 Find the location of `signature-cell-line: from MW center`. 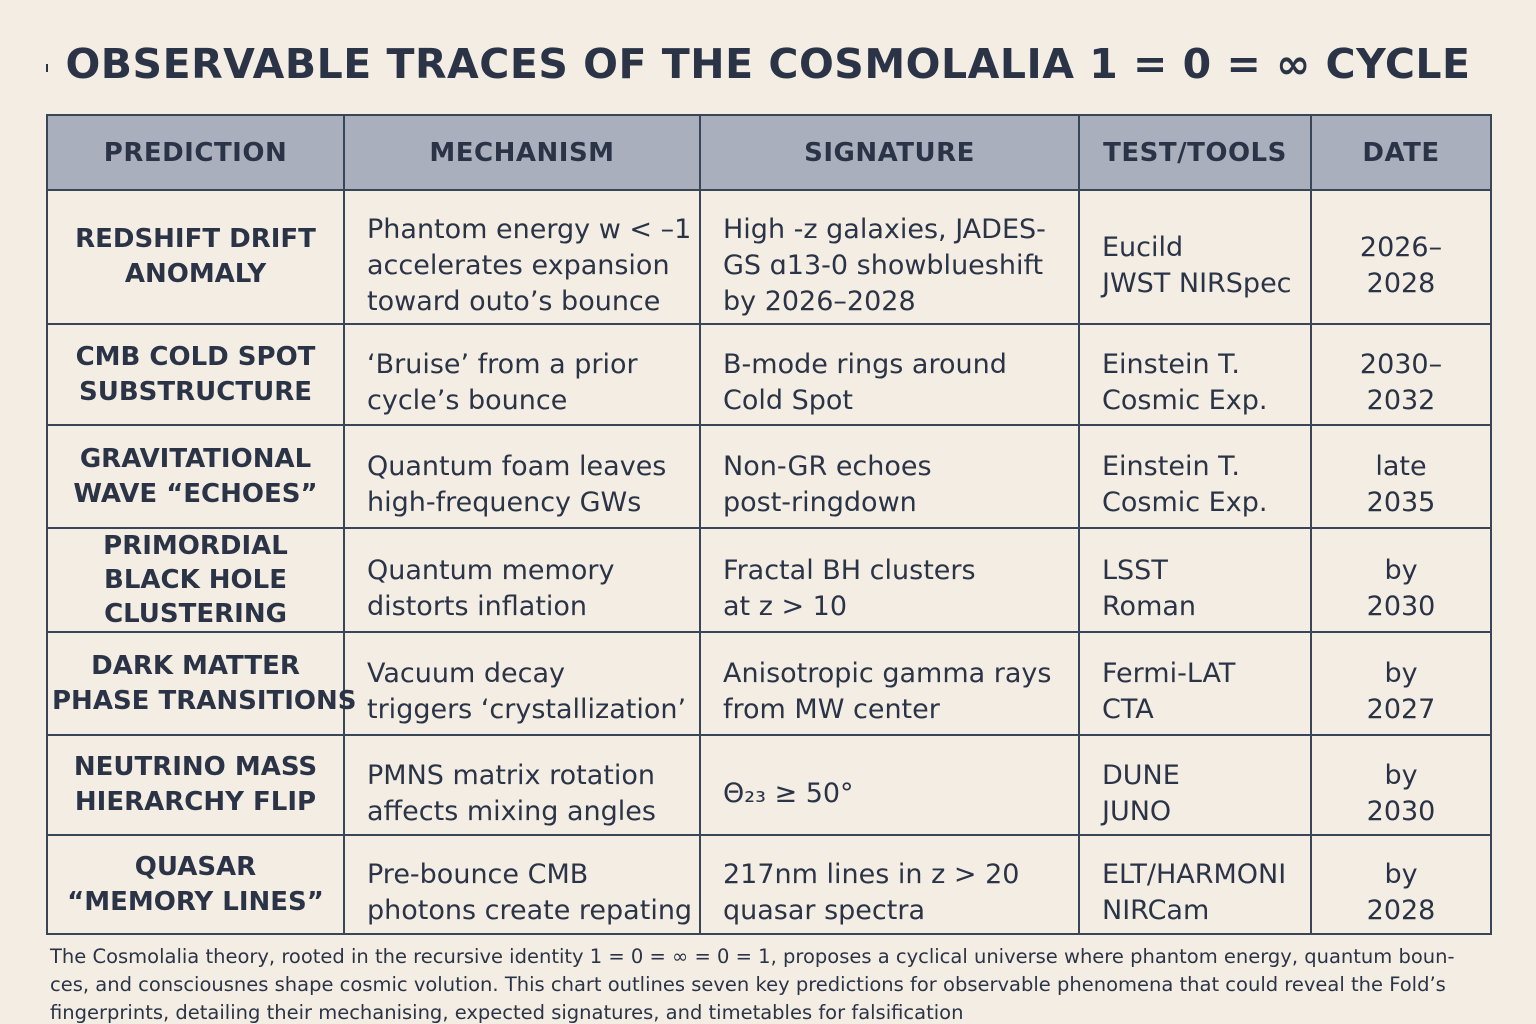

signature-cell-line: from MW center is located at coordinates (831, 709).